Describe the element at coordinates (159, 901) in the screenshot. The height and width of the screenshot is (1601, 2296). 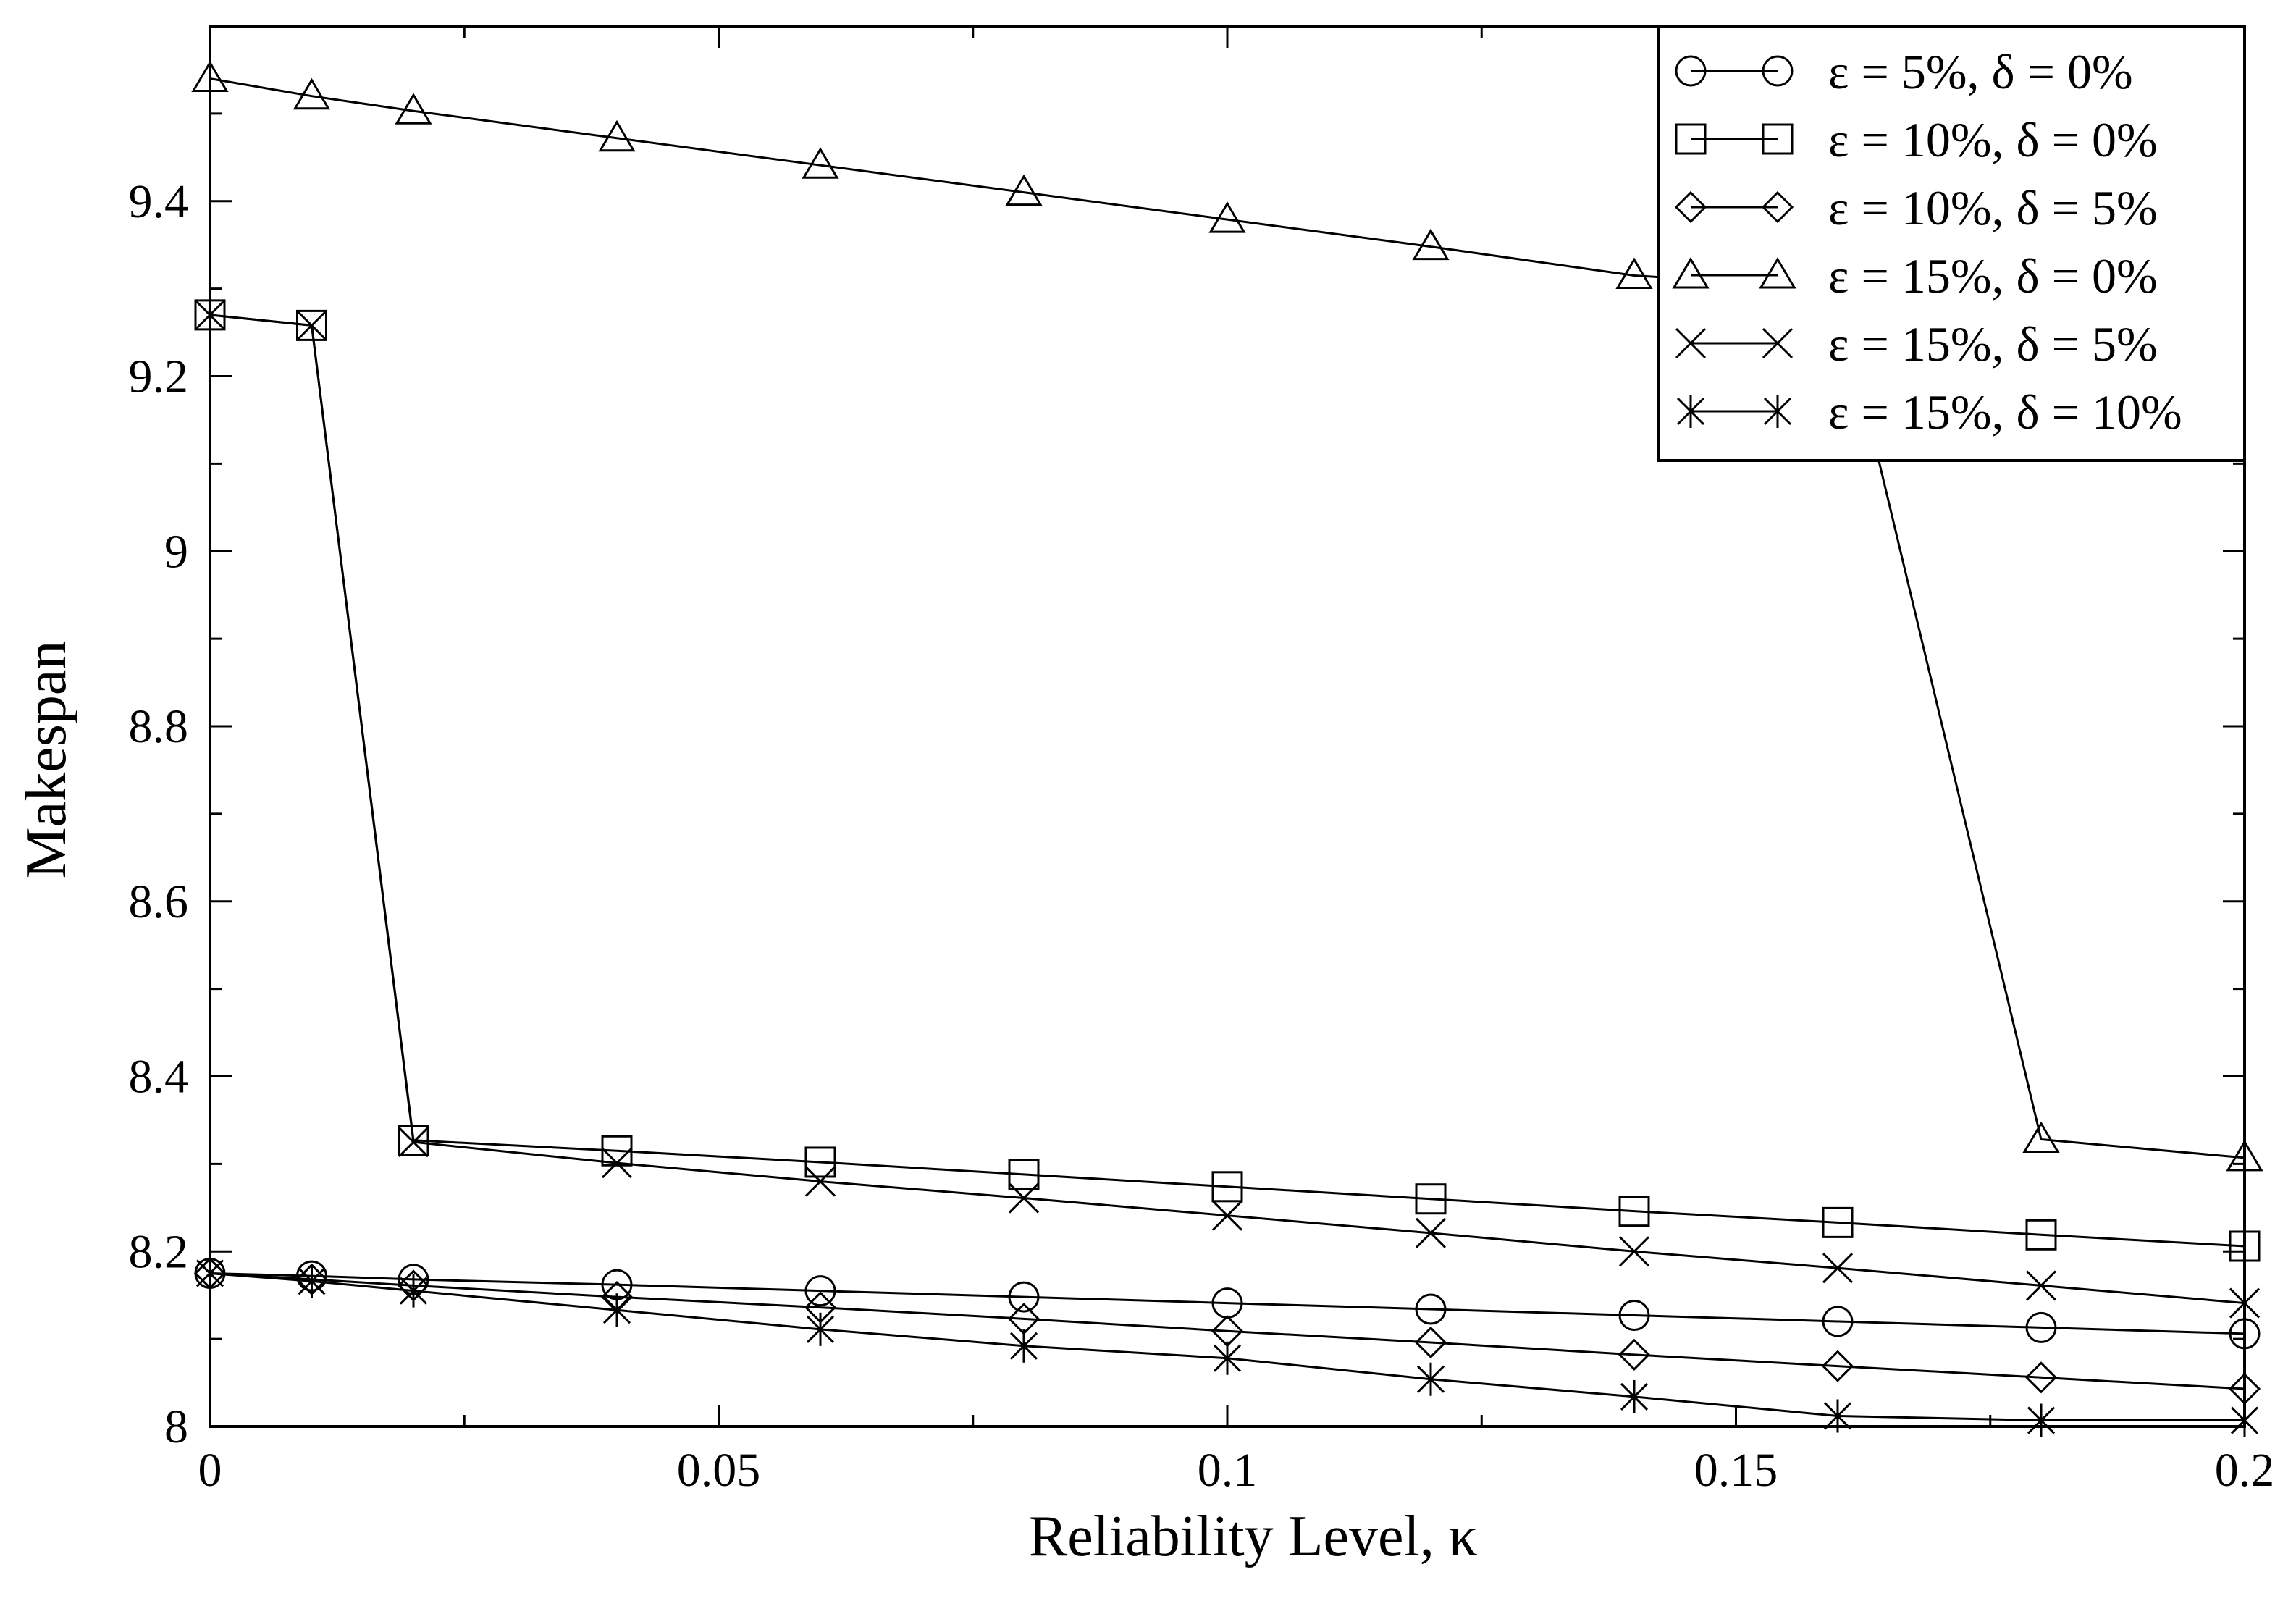
I see `y-tick-label: 8.6` at that location.